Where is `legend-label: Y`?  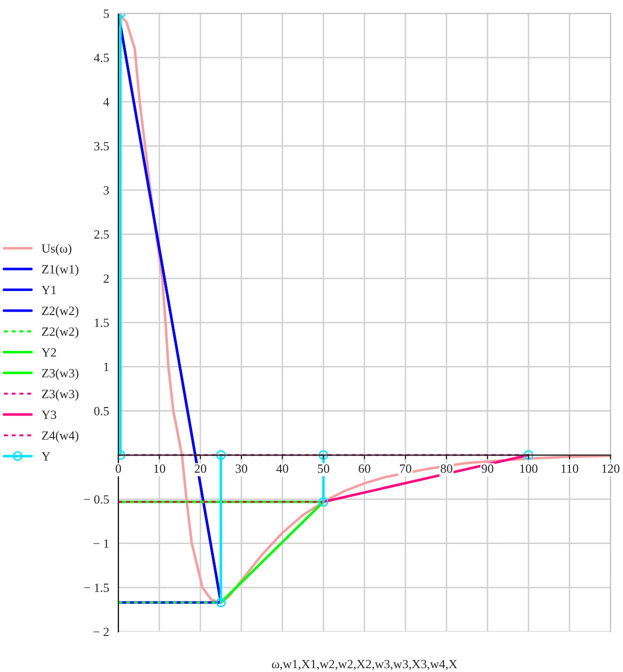
legend-label: Y is located at coordinates (46, 456).